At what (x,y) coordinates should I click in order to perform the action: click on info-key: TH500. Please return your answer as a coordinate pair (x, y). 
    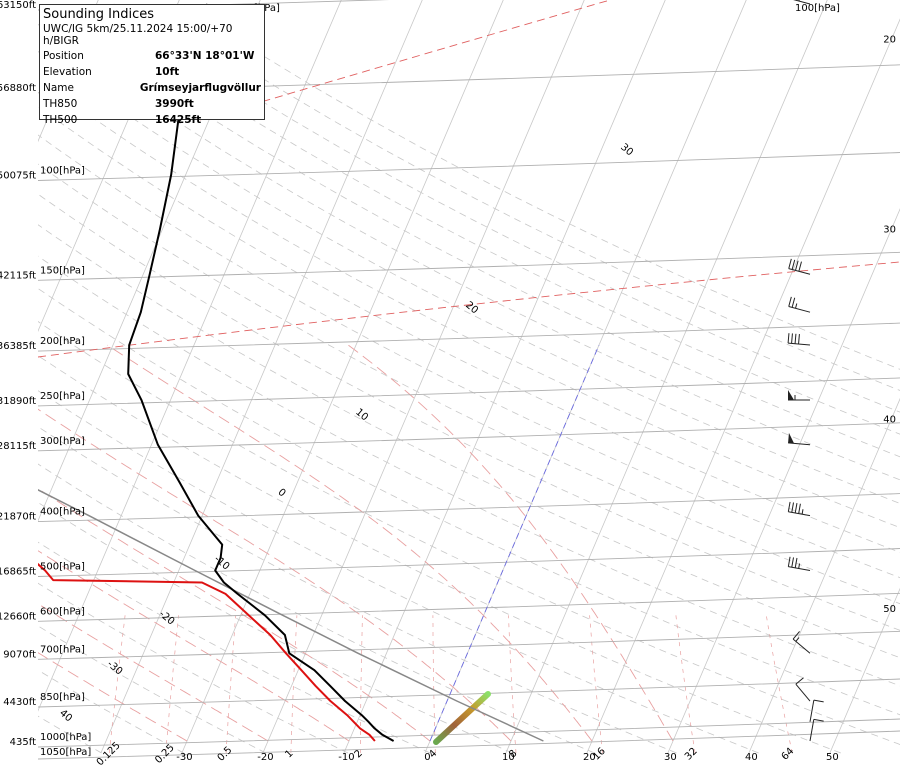
    Looking at the image, I should click on (60, 120).